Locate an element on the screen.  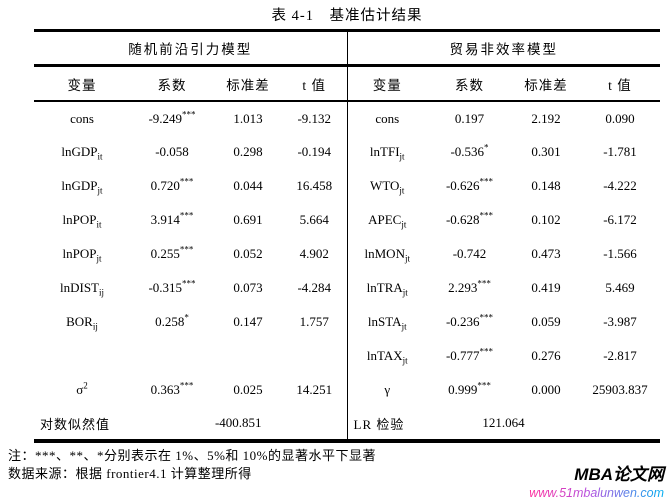
panel-header-row: 随机前沿引力模型 贸易非效率模型 is located at coordinates (347, 48).